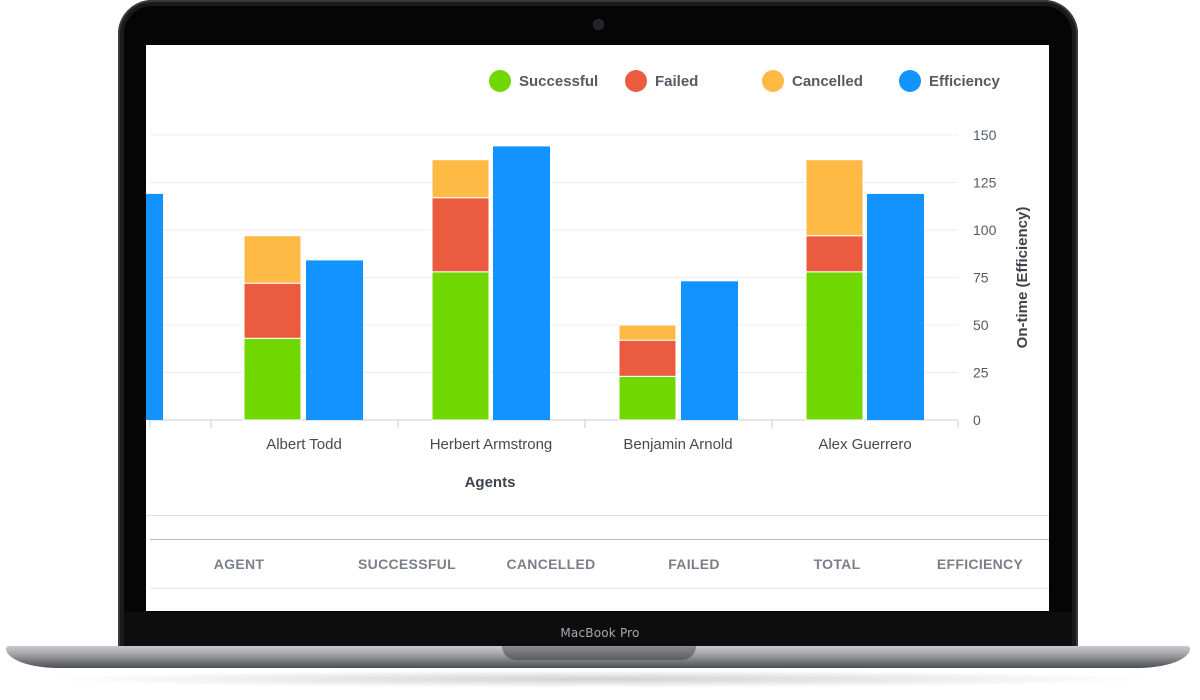  What do you see at coordinates (490, 482) in the screenshot?
I see `x-axis-title: Agents` at bounding box center [490, 482].